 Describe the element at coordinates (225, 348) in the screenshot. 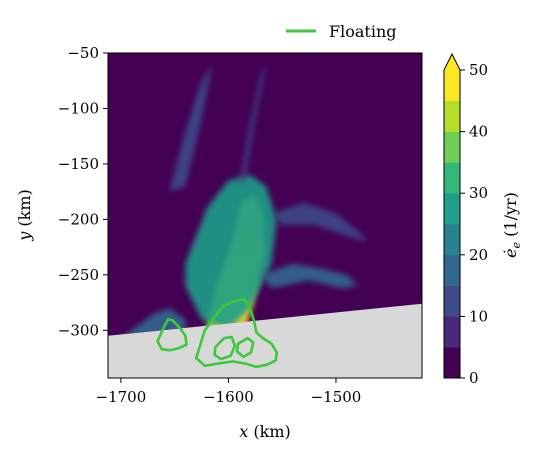

I see `floating-inner-a` at that location.